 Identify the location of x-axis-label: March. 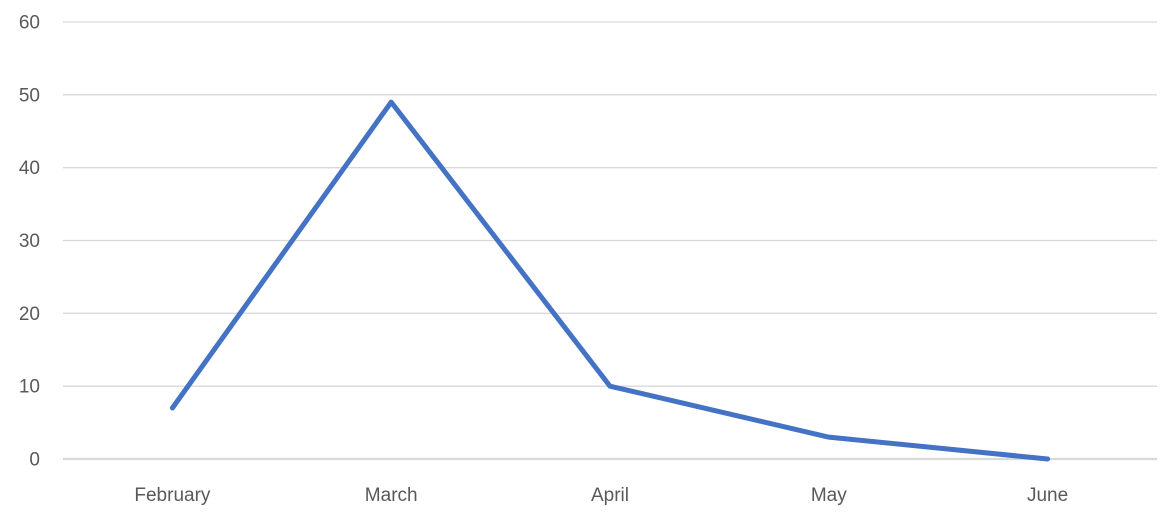
(391, 495).